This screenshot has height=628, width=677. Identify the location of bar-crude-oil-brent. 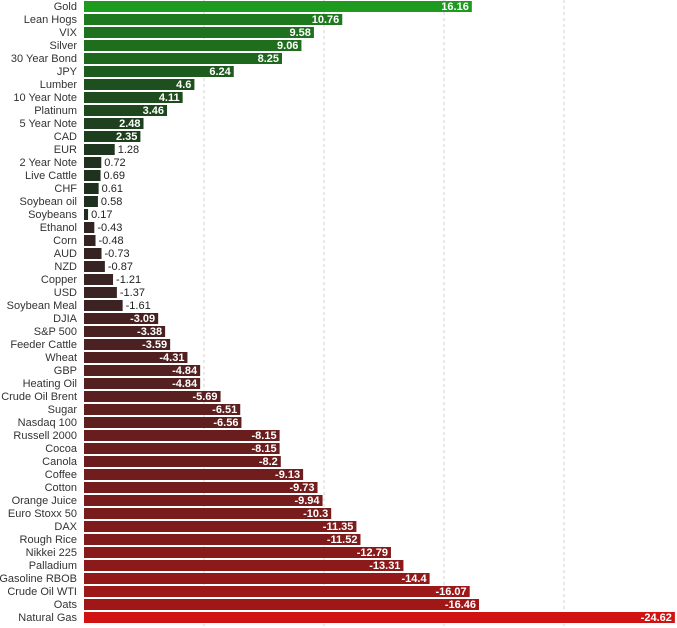
(152, 396).